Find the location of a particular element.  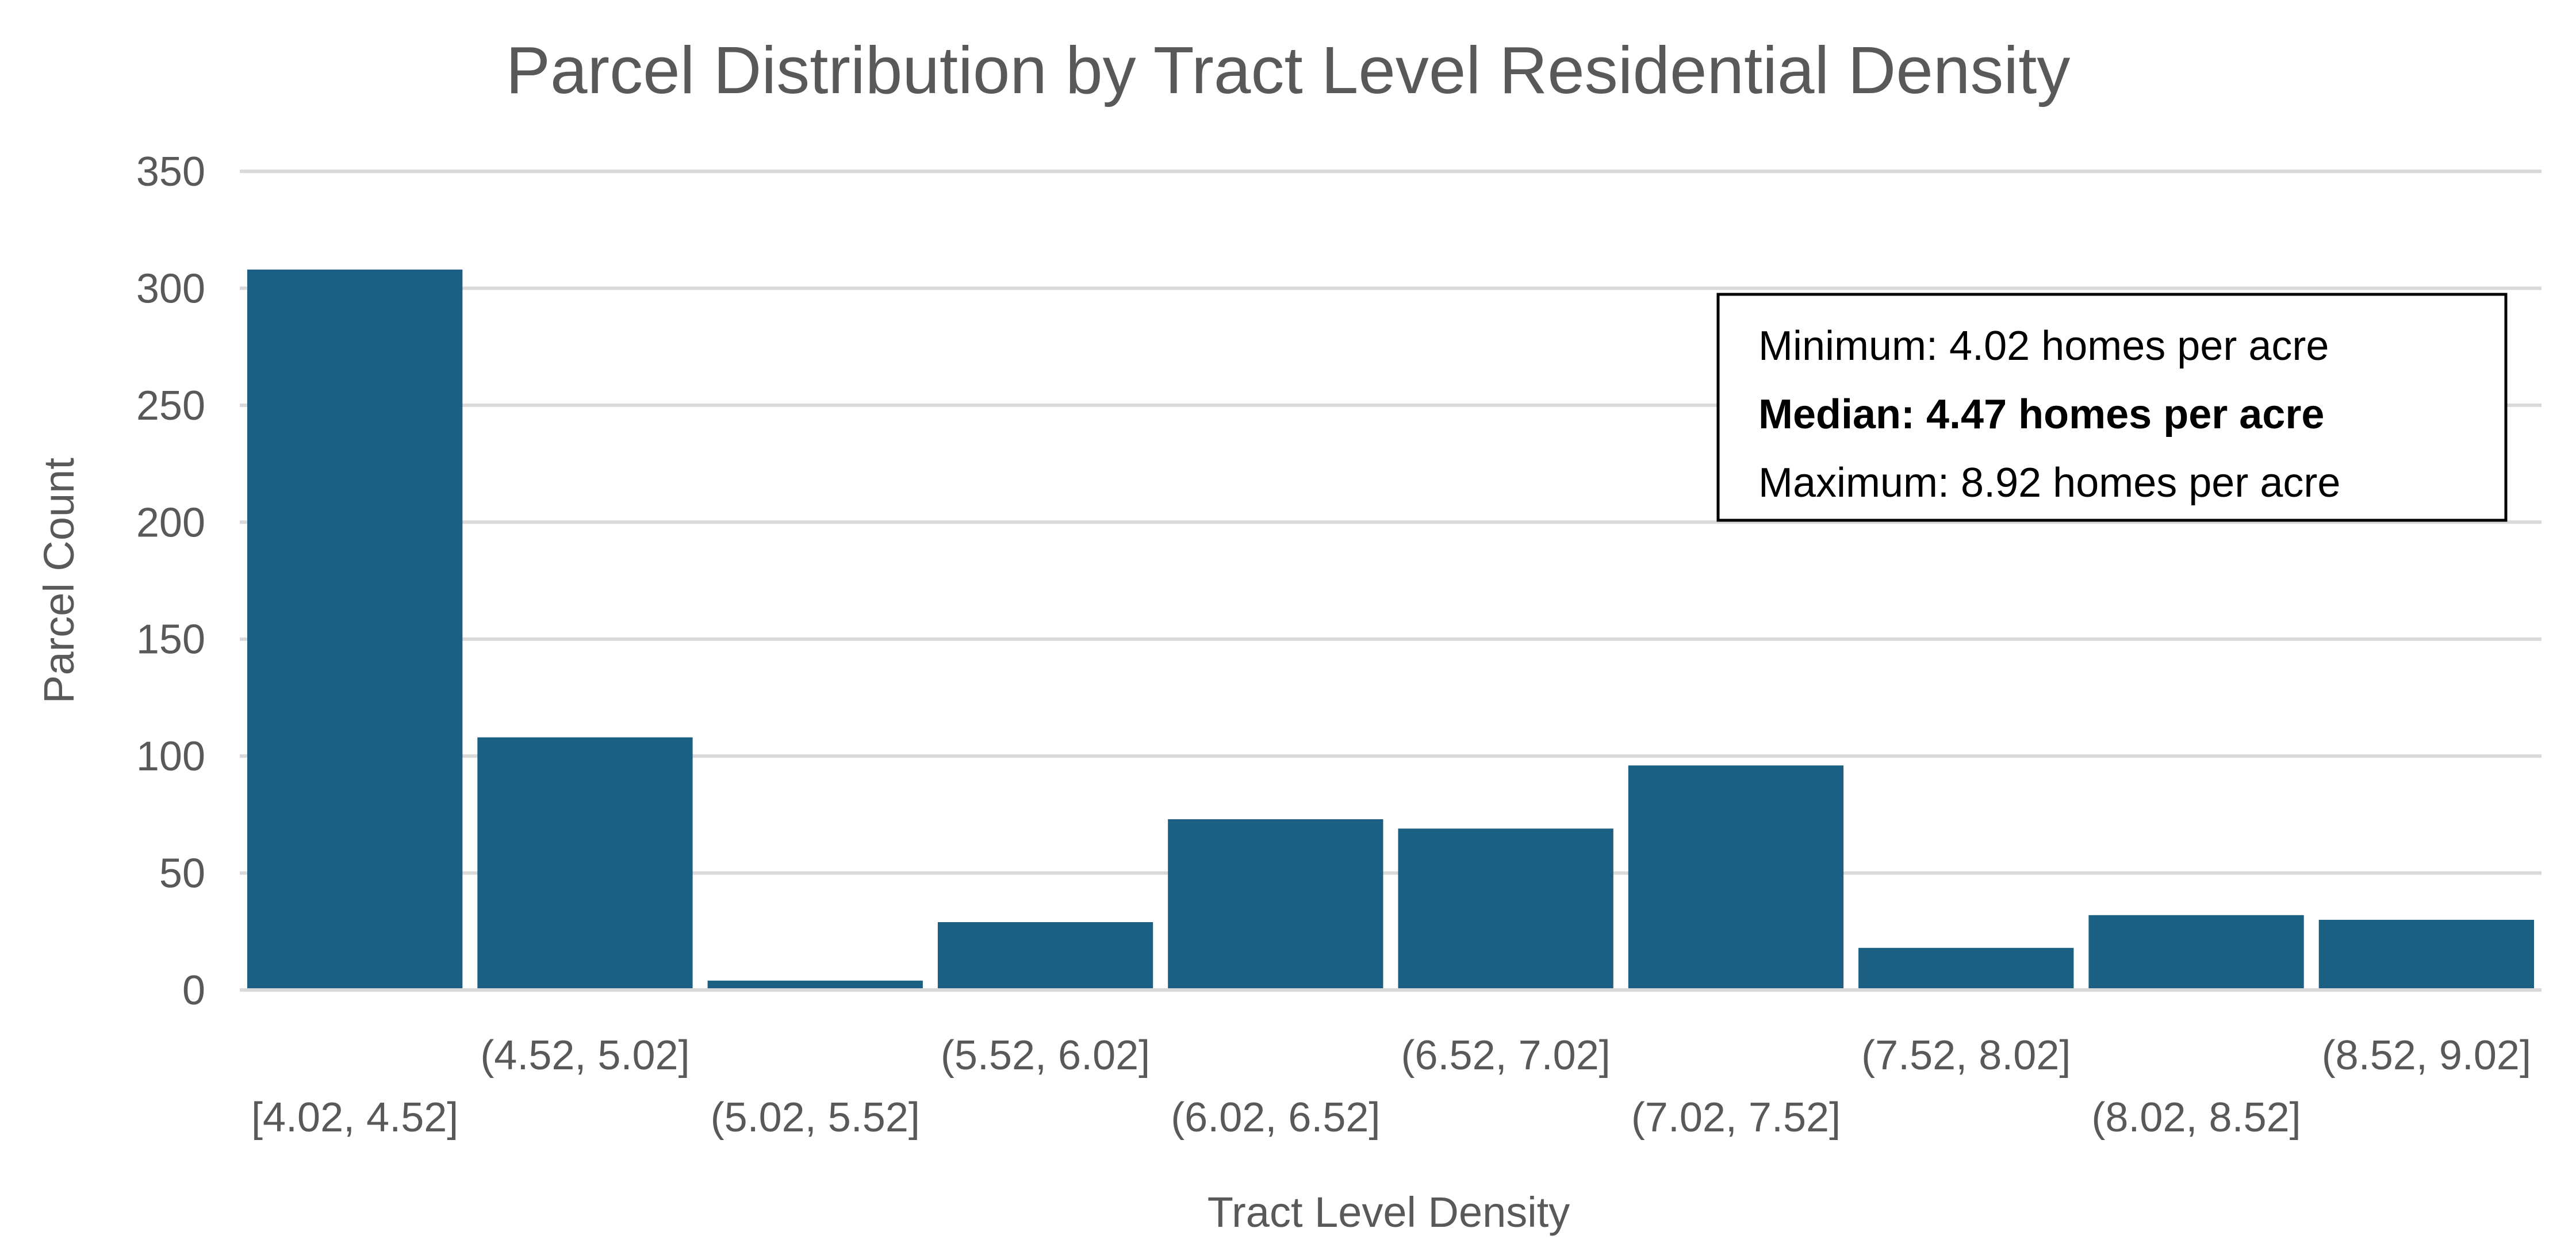

x-tick-label: (8.02, 8.52] is located at coordinates (2196, 1118).